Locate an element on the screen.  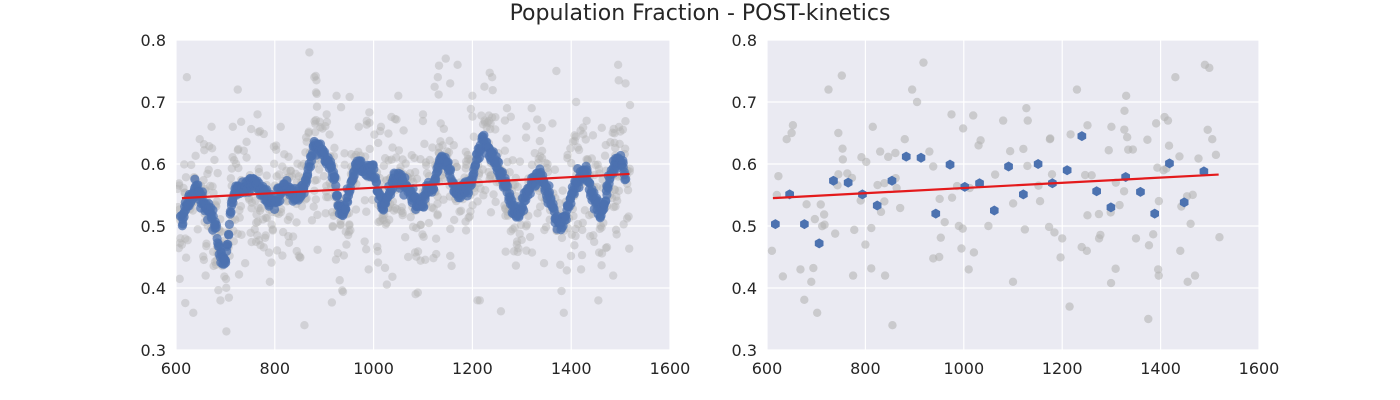
figure-title: Population Fraction - POST-kinetics is located at coordinates (700, 13).